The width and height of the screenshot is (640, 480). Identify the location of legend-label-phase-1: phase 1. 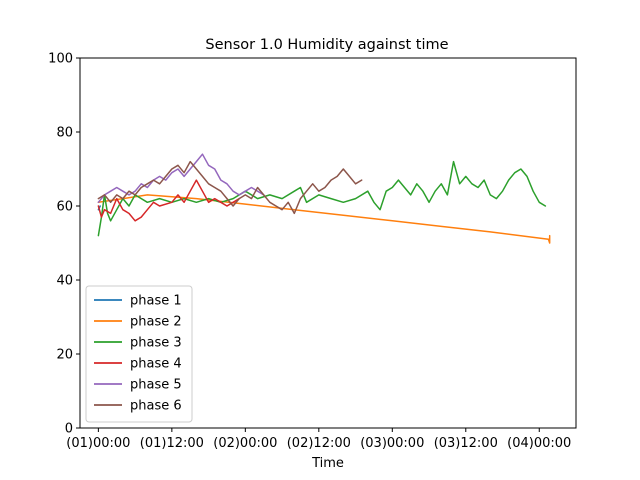
(156, 301).